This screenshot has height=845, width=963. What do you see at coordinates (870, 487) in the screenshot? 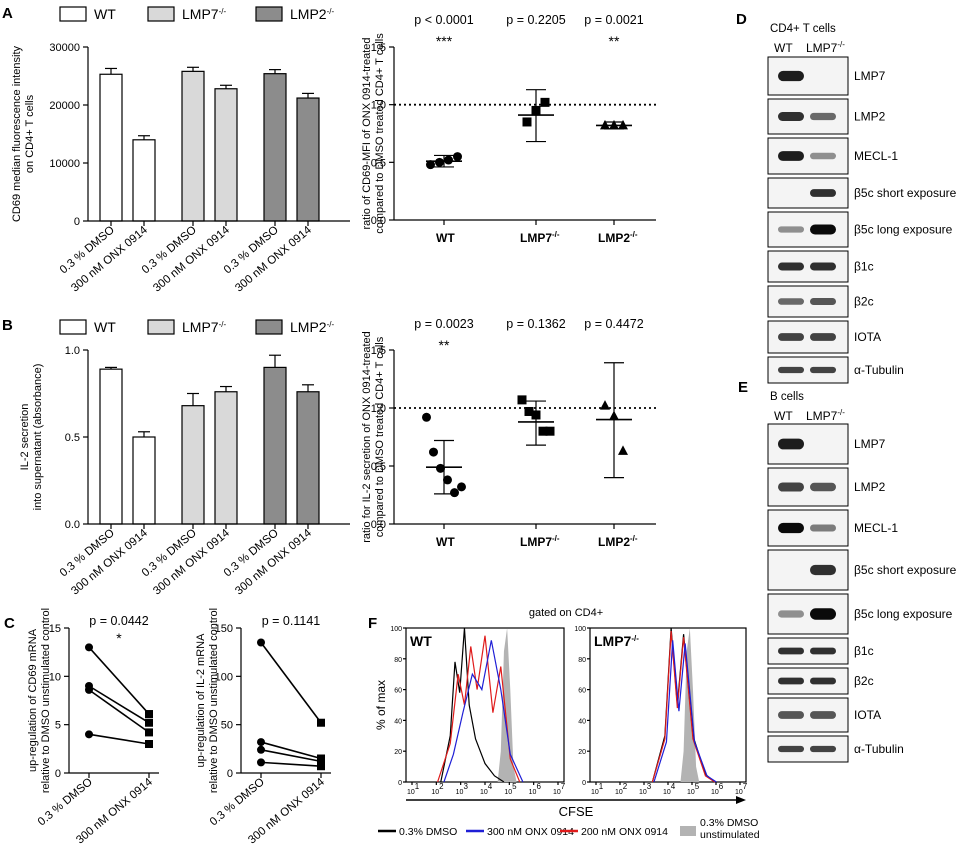
I see `blot-row-label: LMP2` at bounding box center [870, 487].